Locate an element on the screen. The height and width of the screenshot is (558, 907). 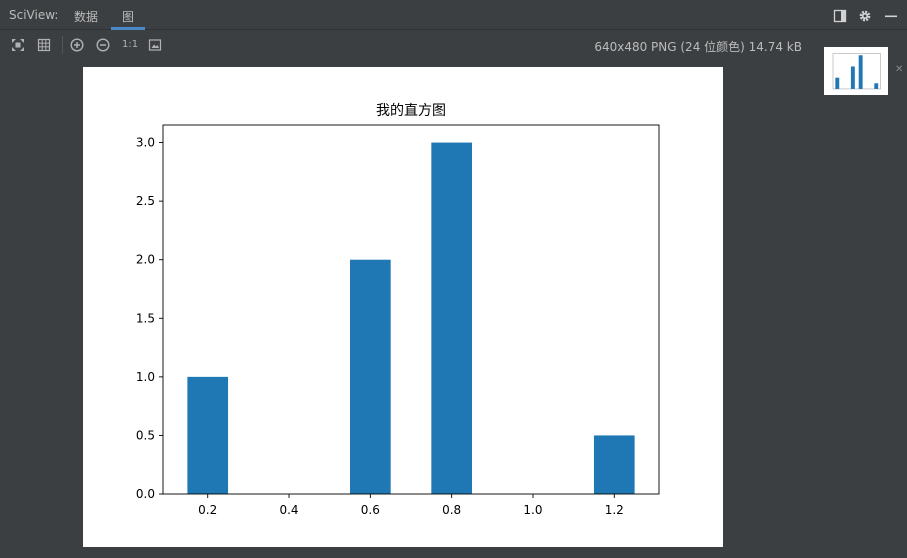
zoom-in-icon is located at coordinates (77, 45).